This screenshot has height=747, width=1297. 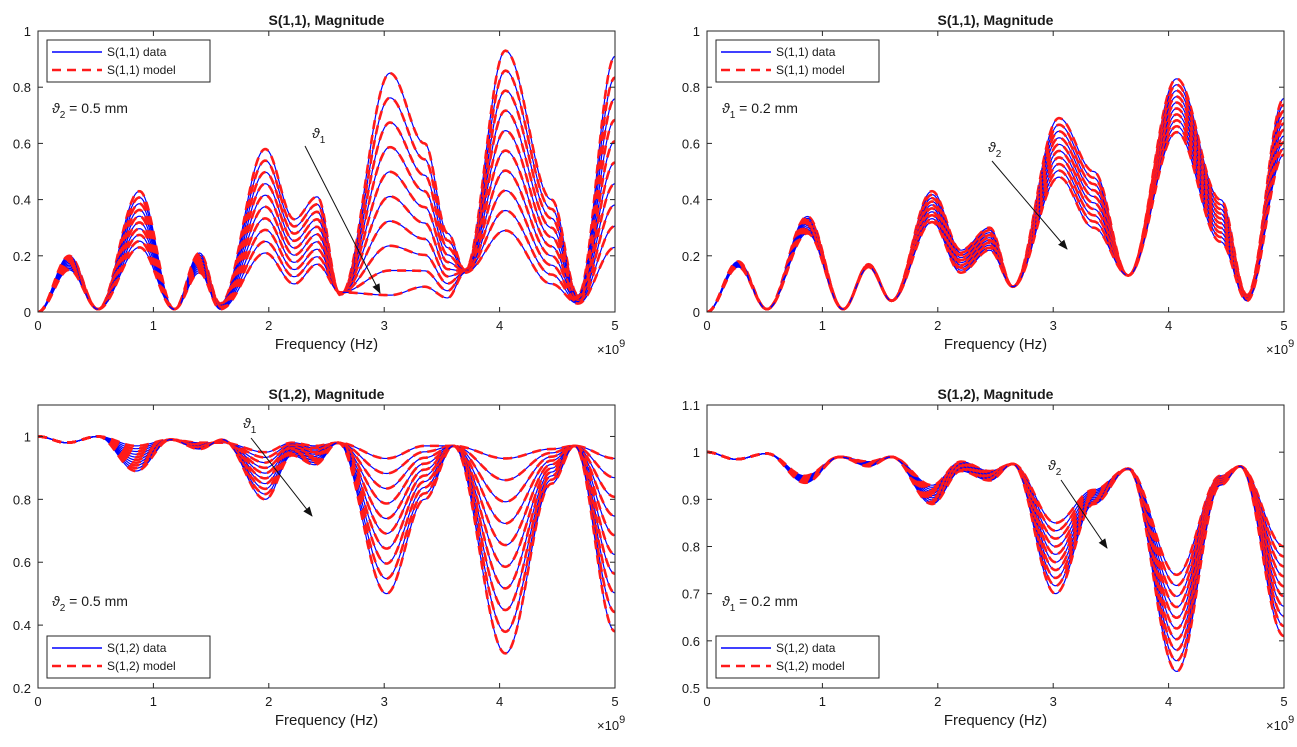 What do you see at coordinates (806, 648) in the screenshot?
I see `legend-label-data: S(1,2) data` at bounding box center [806, 648].